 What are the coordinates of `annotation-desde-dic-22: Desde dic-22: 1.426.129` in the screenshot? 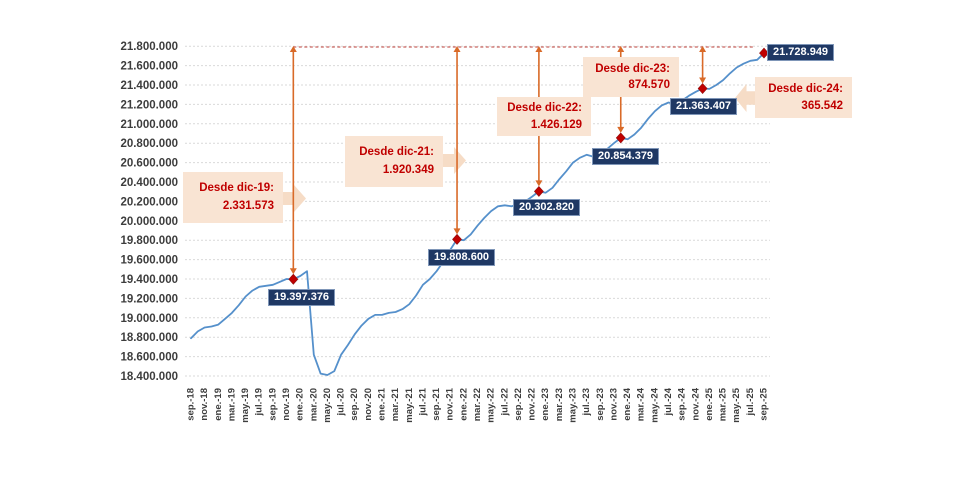 It's located at (544, 116).